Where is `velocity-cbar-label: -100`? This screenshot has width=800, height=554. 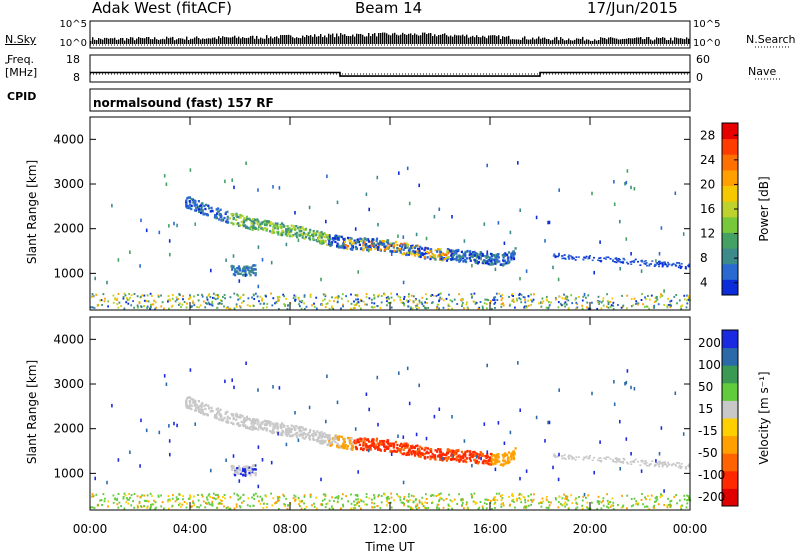 velocity-cbar-label: -100 is located at coordinates (711, 475).